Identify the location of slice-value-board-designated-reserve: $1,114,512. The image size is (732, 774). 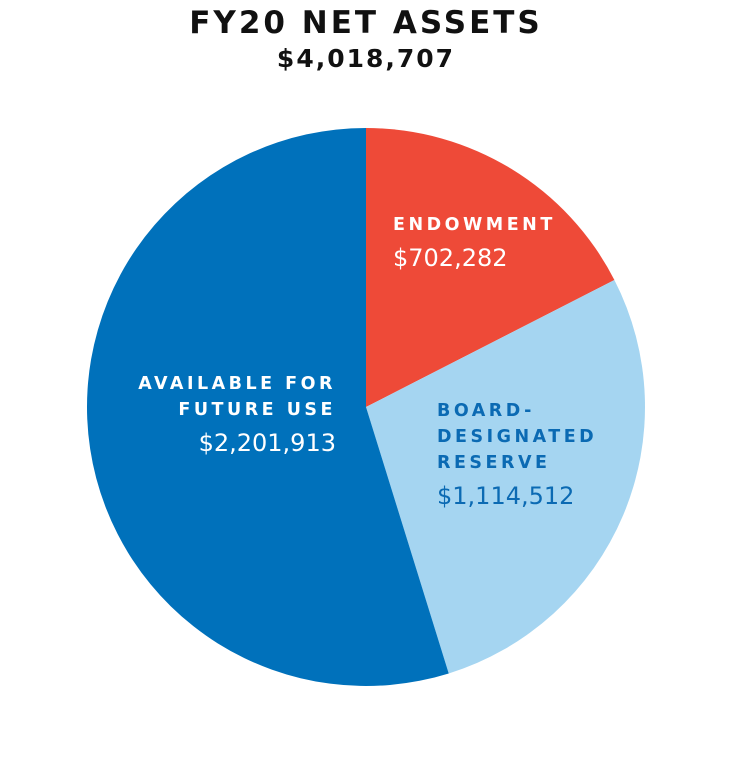
(505, 496).